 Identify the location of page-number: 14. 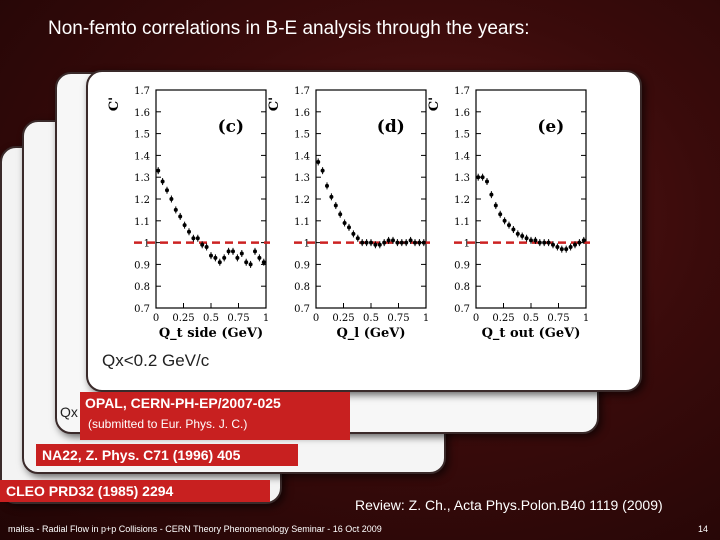
(703, 529).